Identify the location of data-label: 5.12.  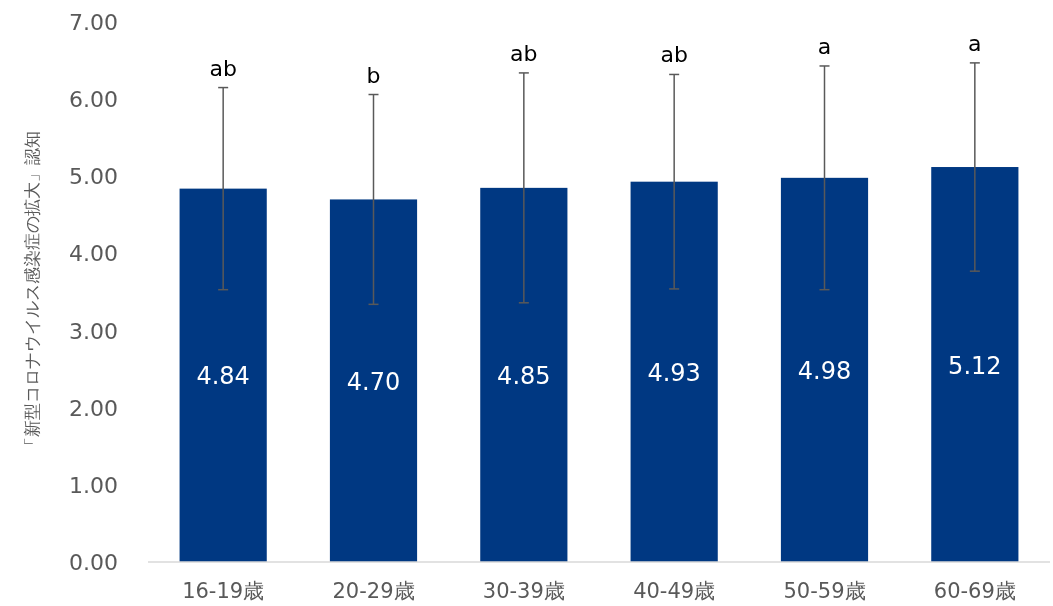
(975, 365).